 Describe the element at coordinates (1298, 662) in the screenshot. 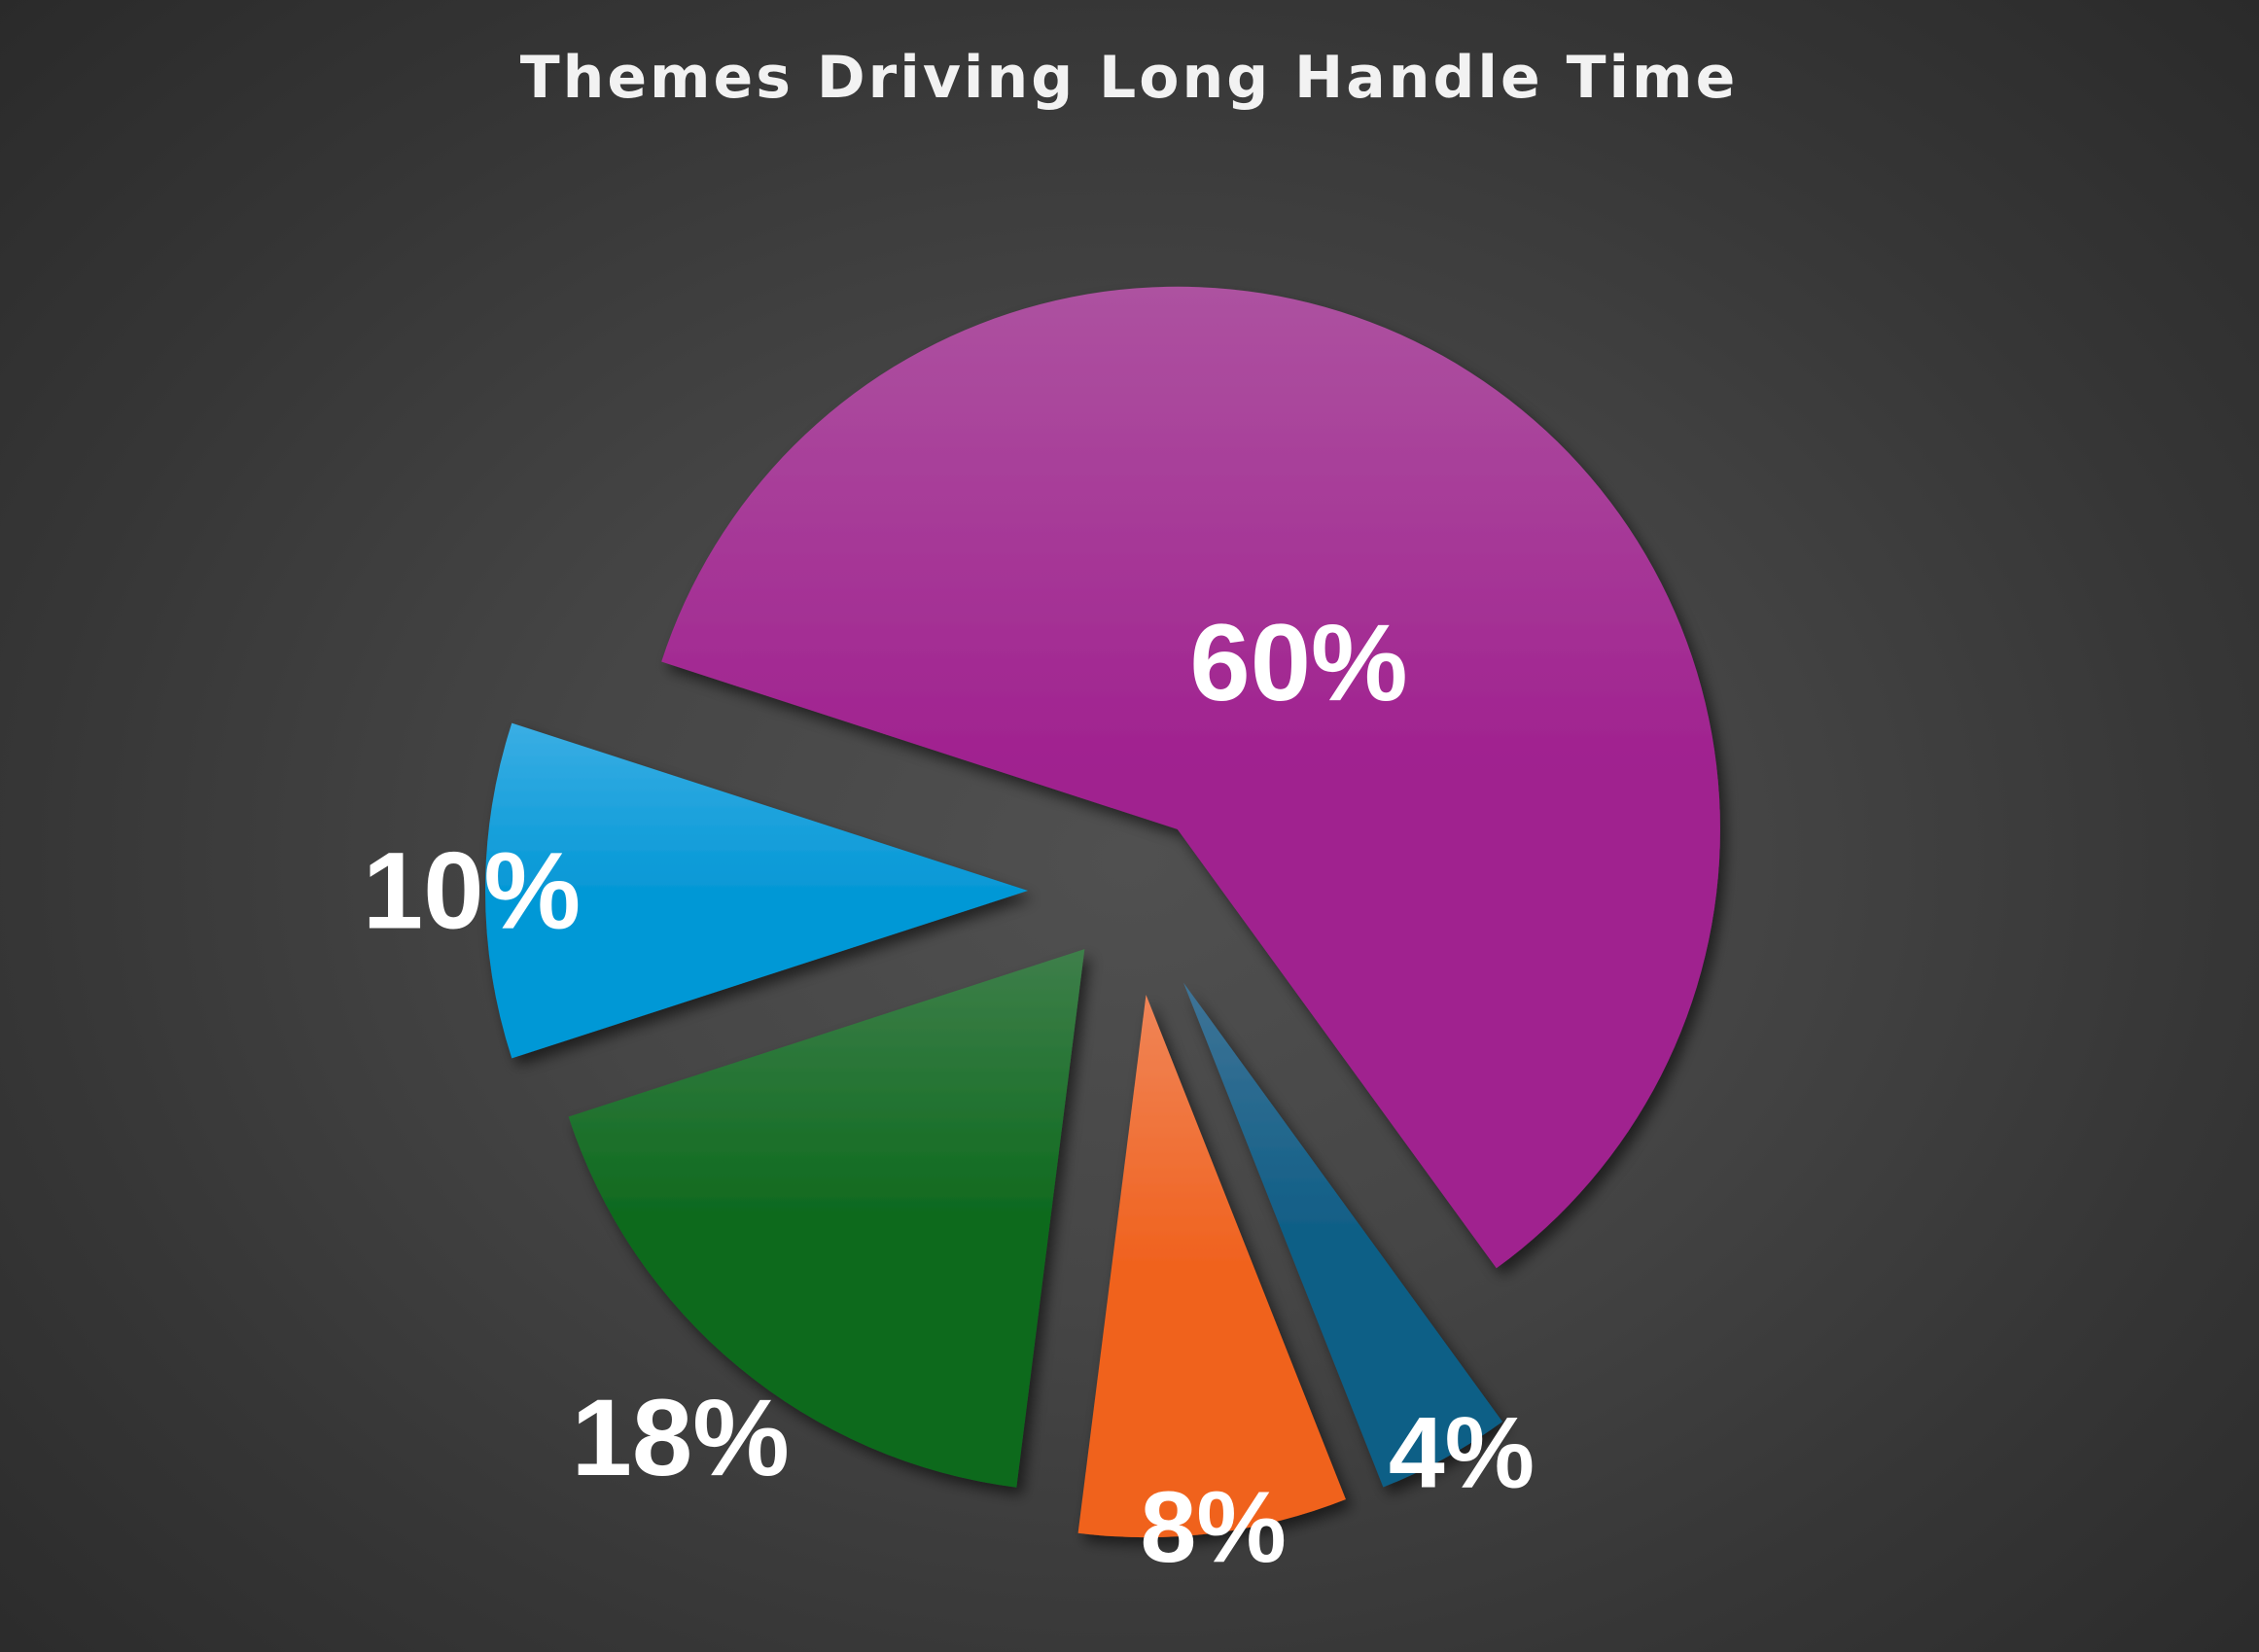

I see `slice-label-60: 60%` at that location.